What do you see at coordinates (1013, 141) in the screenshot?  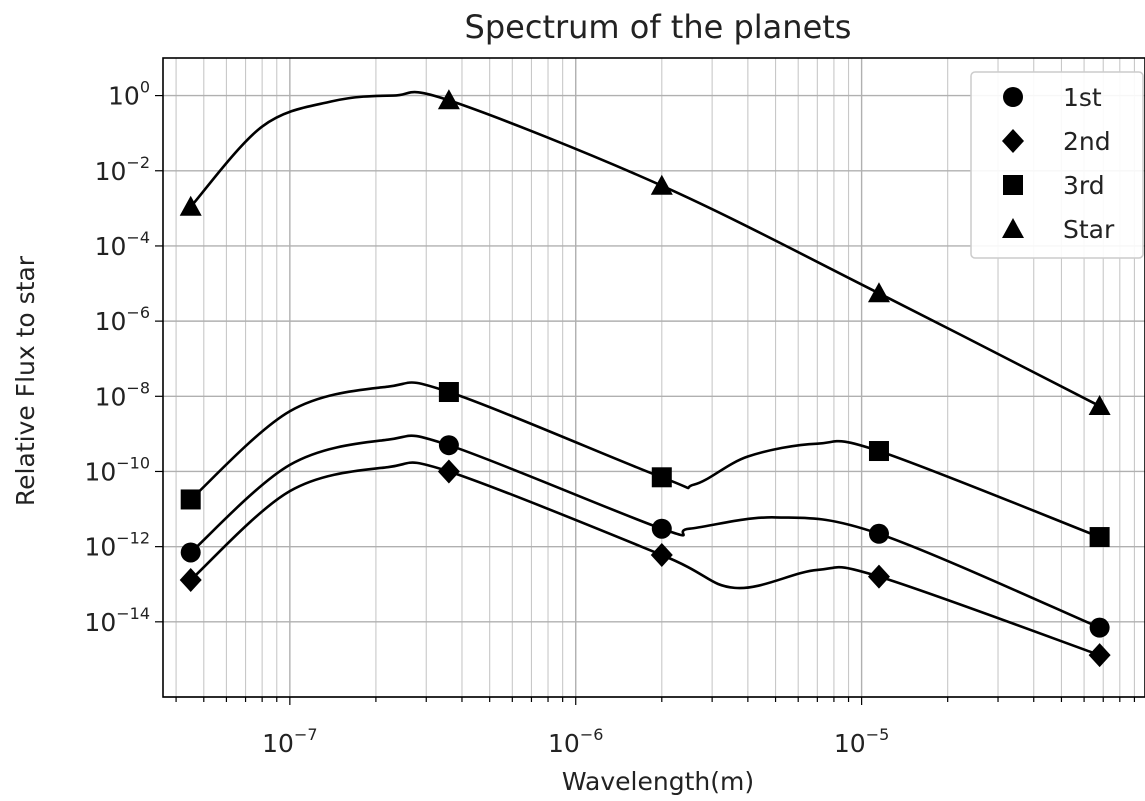 I see `legend-marker-2nd` at bounding box center [1013, 141].